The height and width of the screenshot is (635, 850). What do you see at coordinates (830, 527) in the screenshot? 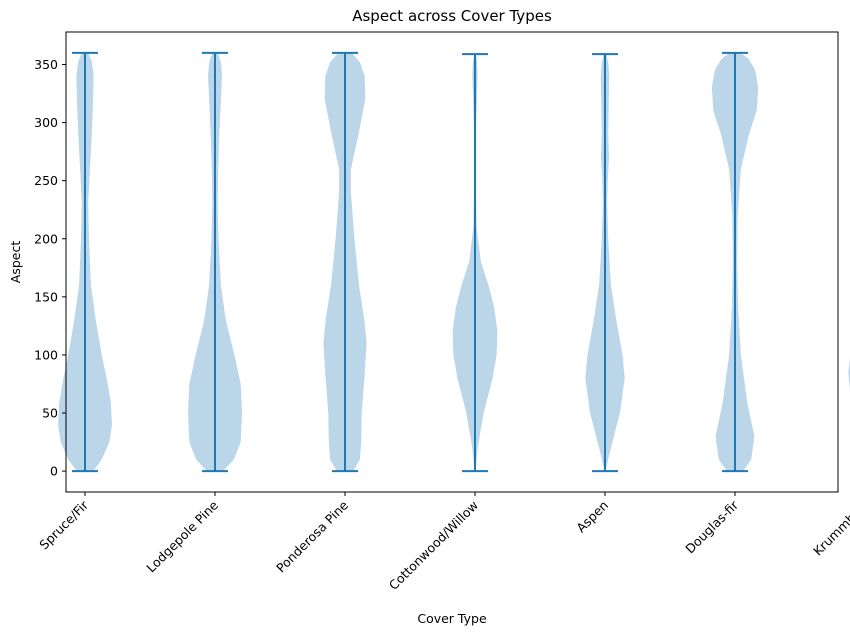
I see `x-tick-label: Krummholz` at bounding box center [830, 527].